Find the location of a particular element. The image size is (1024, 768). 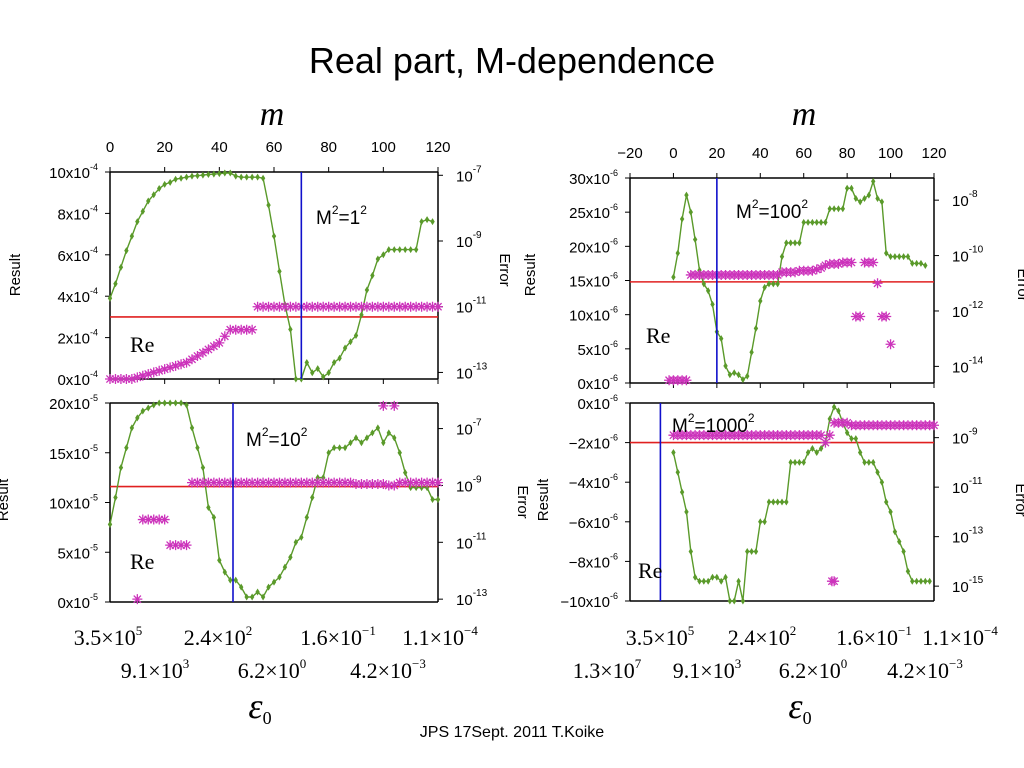

y2-axis-label: Error is located at coordinates (1018, 499).